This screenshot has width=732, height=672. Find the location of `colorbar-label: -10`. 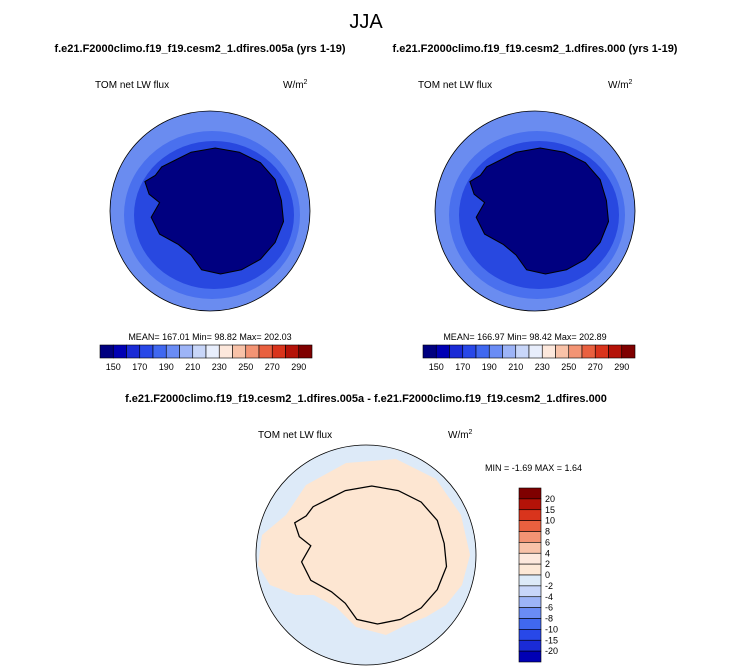

colorbar-label: -10 is located at coordinates (551, 629).